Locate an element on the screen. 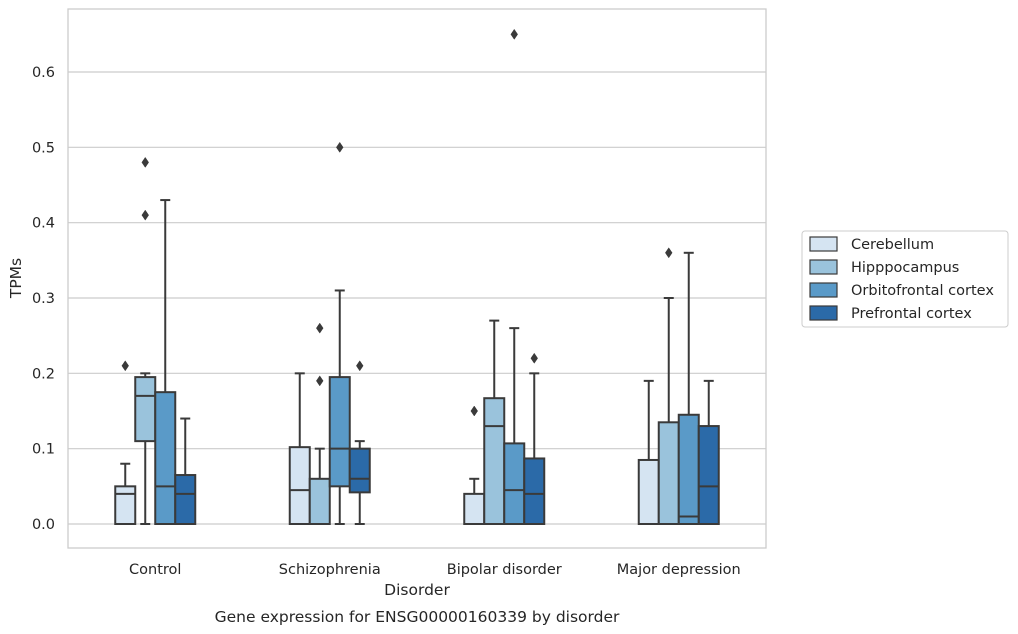 The image size is (1018, 634). x-tick-label: Control is located at coordinates (155, 570).